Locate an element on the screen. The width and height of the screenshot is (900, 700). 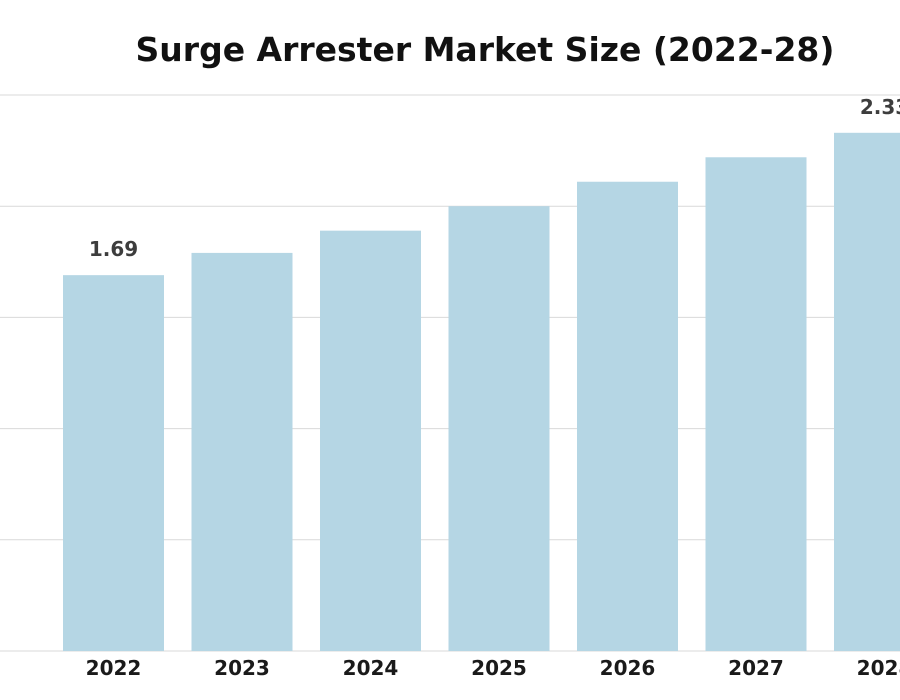
x-tick-label: 2028 is located at coordinates (878, 668).